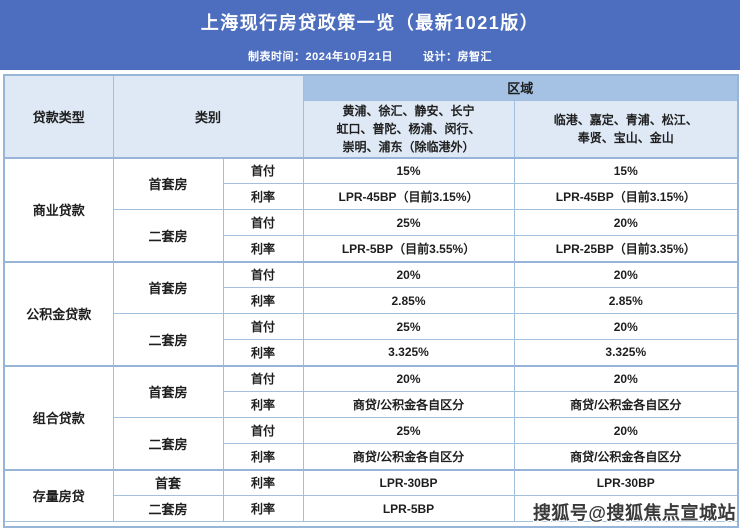 The height and width of the screenshot is (528, 740). Describe the element at coordinates (168, 482) in the screenshot. I see `group-label: 首套` at that location.